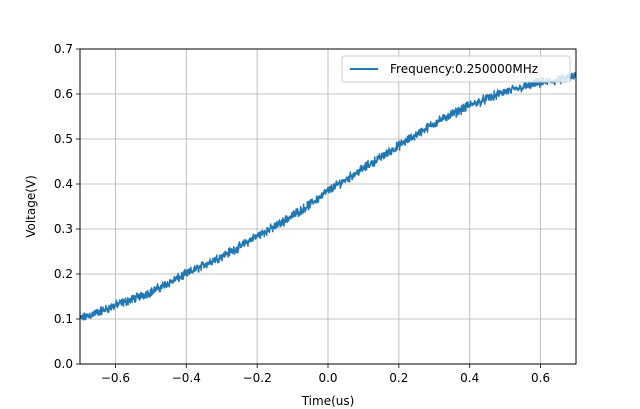 The height and width of the screenshot is (409, 640). What do you see at coordinates (63, 319) in the screenshot?
I see `y-tick-label: 0.1` at bounding box center [63, 319].